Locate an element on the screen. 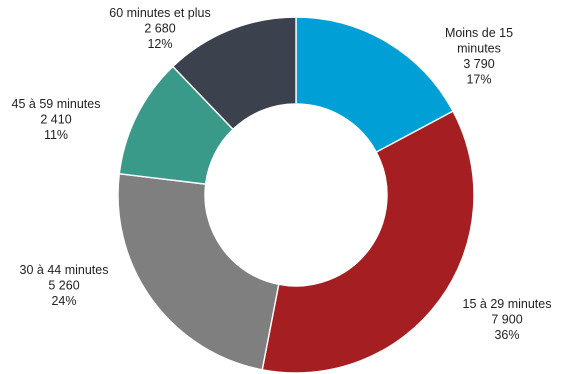  label-value-text: 2 680 is located at coordinates (159, 29).